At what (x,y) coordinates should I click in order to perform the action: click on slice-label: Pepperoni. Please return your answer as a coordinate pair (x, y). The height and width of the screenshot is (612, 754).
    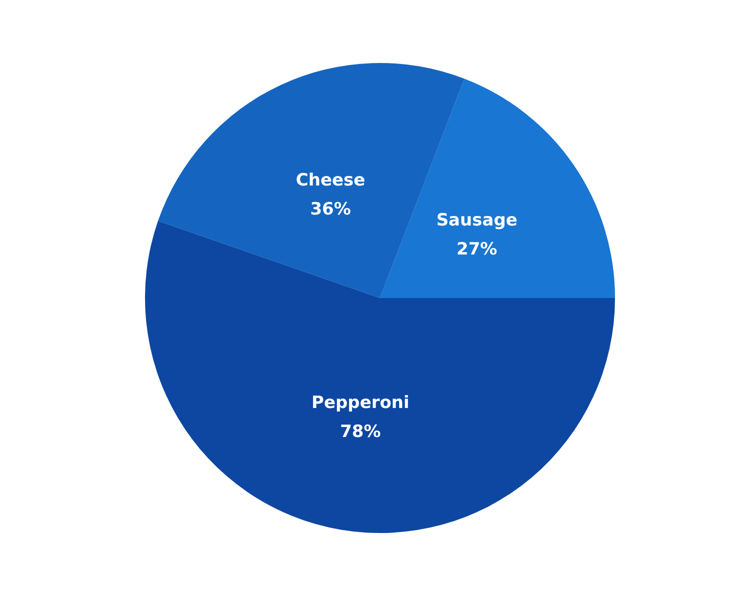
    Looking at the image, I should click on (361, 402).